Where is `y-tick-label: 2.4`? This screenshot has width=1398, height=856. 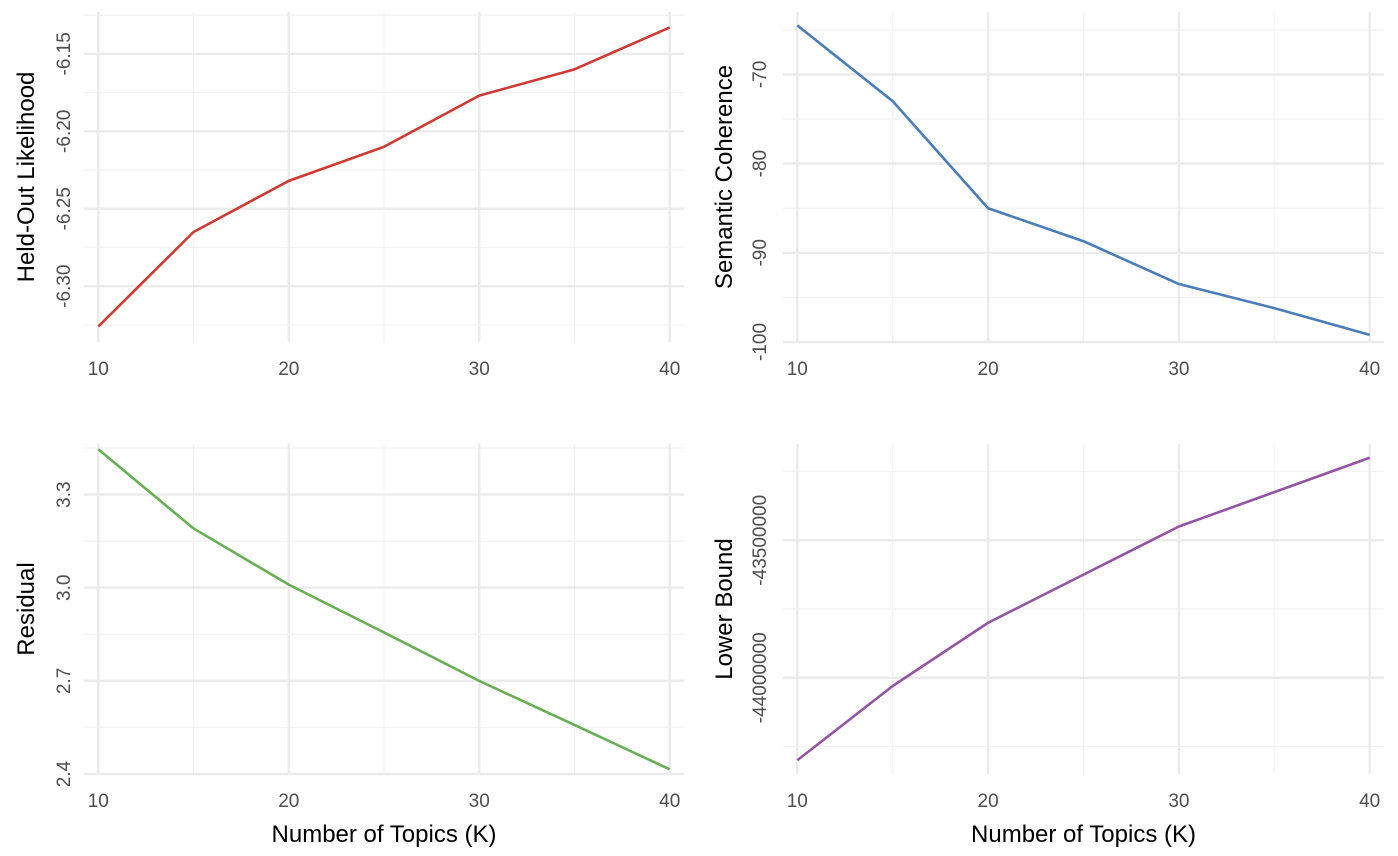
y-tick-label: 2.4 is located at coordinates (64, 773).